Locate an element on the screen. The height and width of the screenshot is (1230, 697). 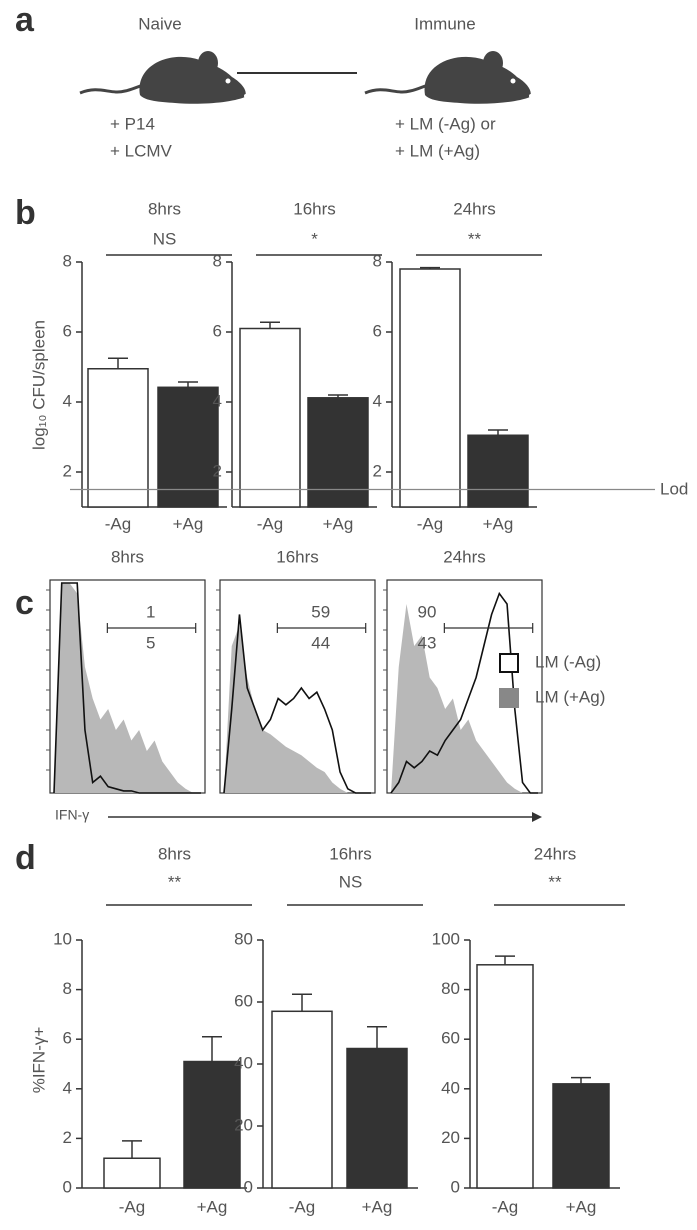
x-axis-label: IFN-γ is located at coordinates (72, 815).